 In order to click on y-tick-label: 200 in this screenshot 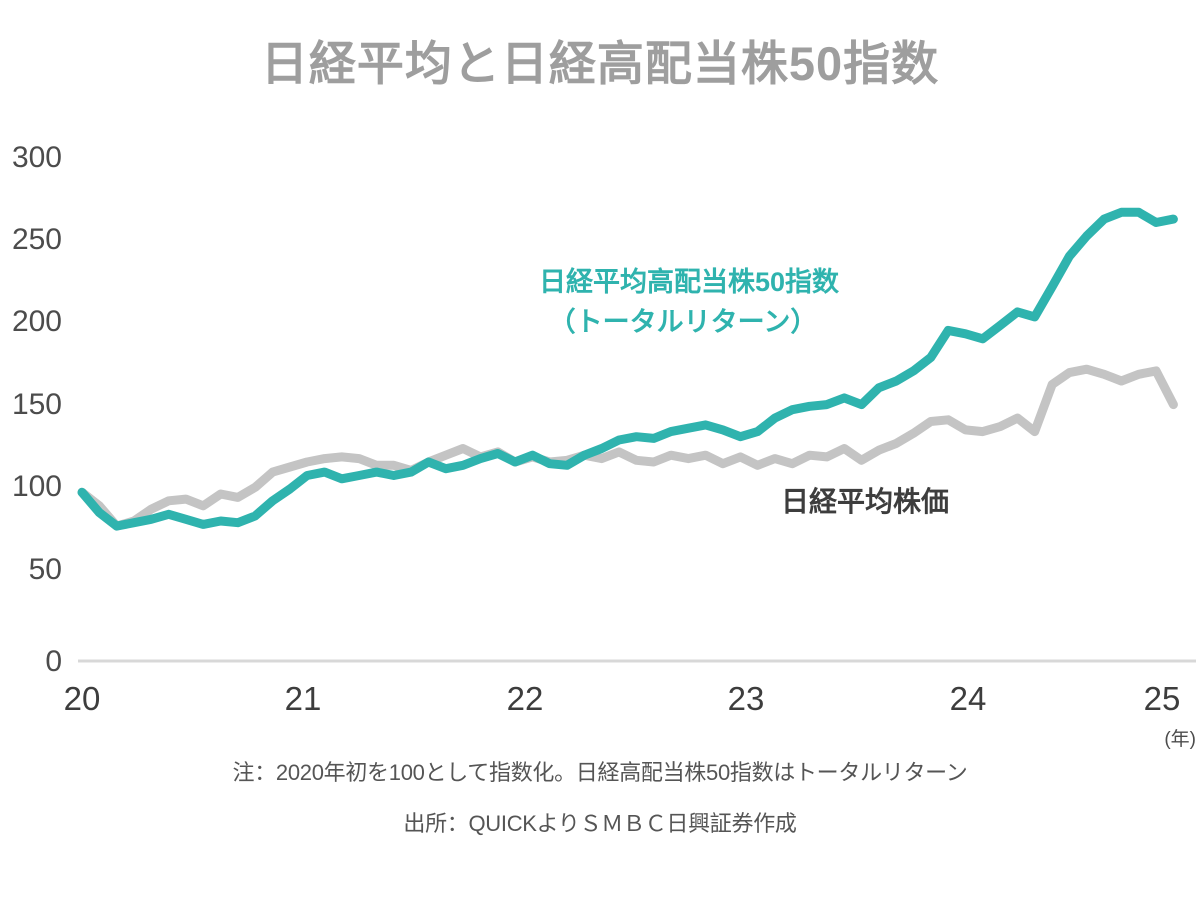, I will do `click(37, 321)`.